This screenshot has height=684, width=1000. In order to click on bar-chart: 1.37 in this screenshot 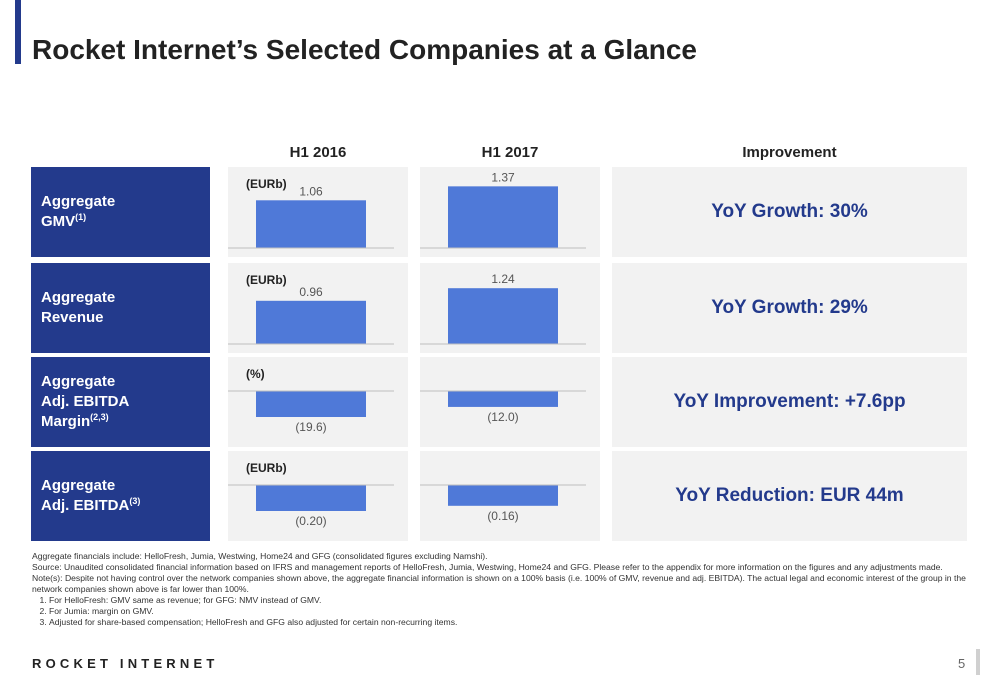, I will do `click(503, 209)`.